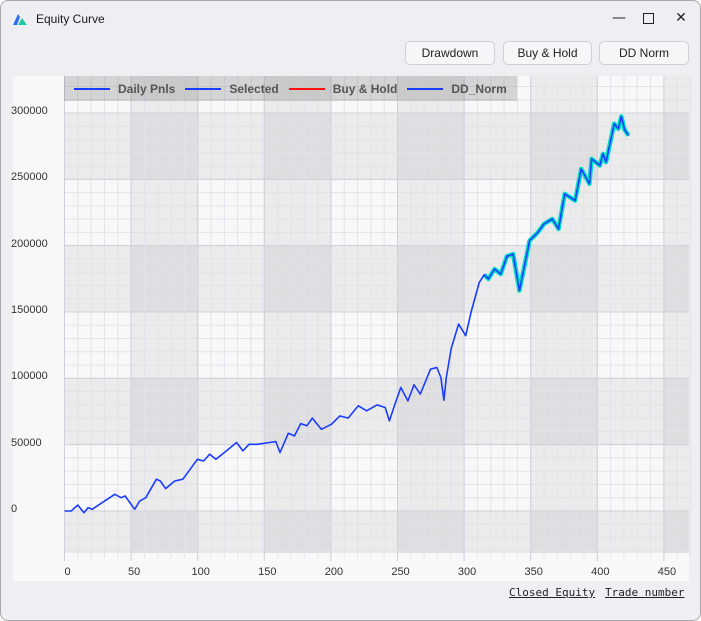 This screenshot has height=621, width=701. I want to click on chart-legend: Daily Pnls Selected Buy & Hold DD_Norm, so click(290, 88).